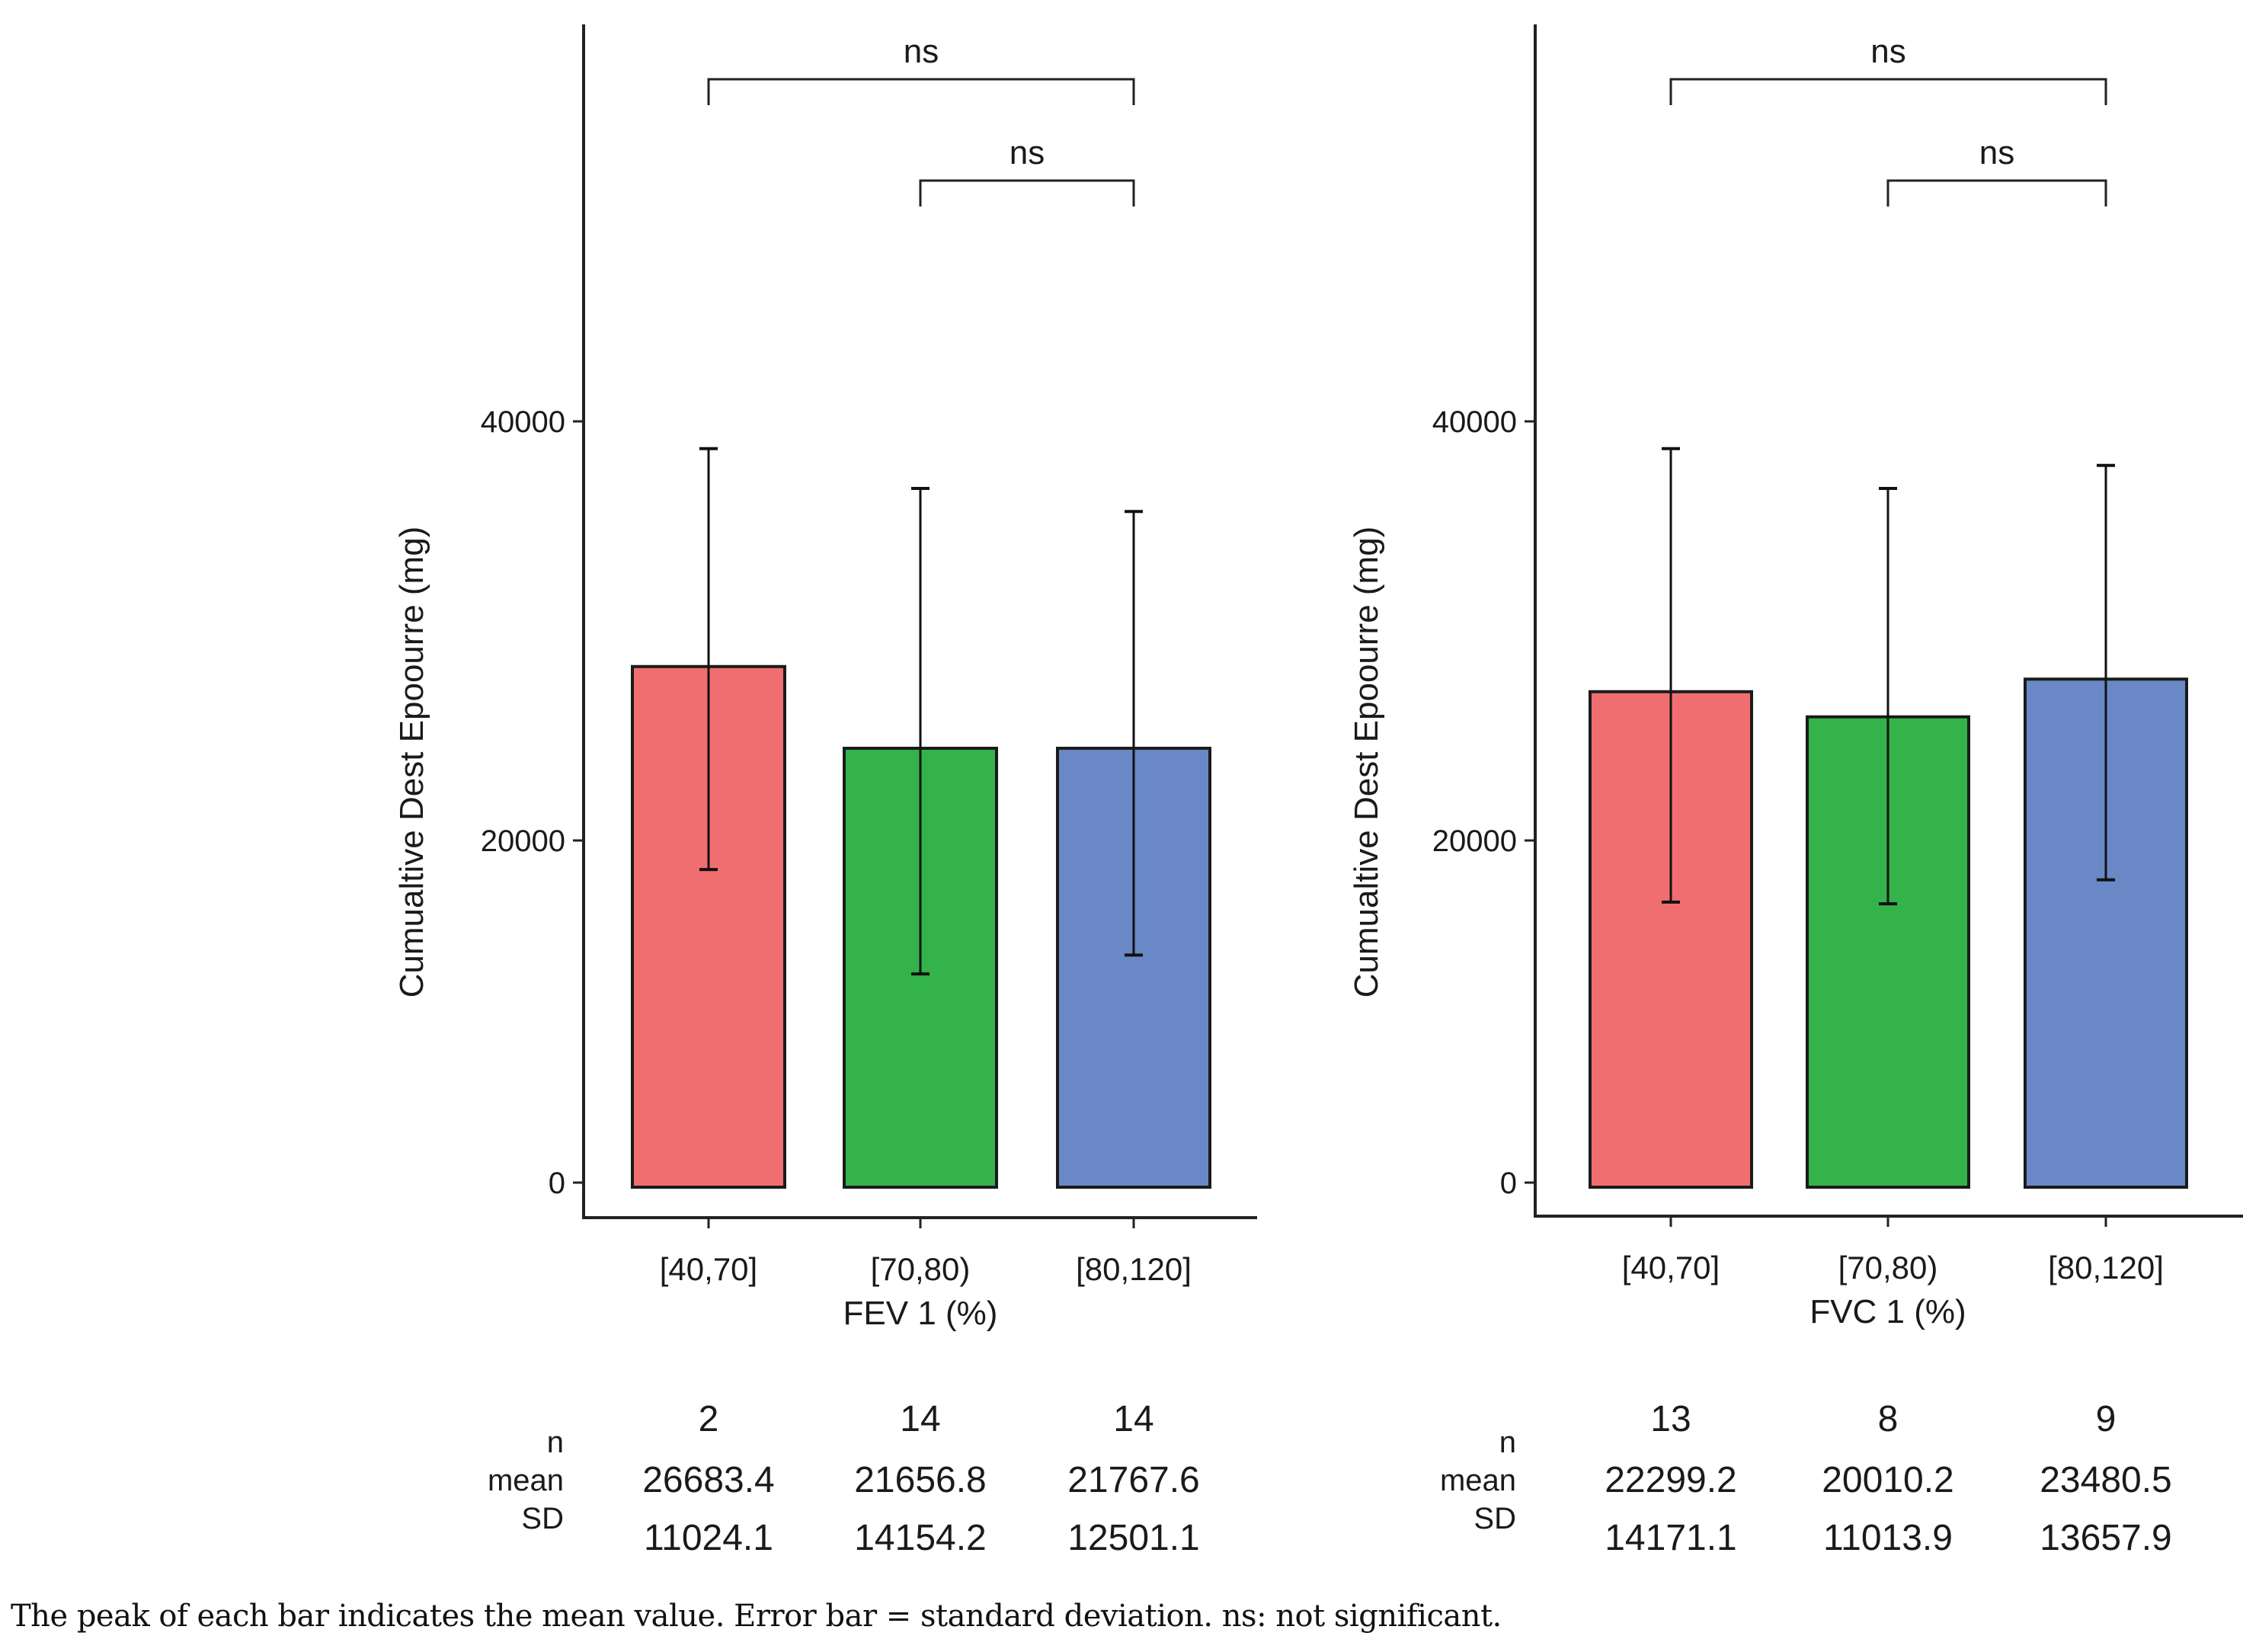 The width and height of the screenshot is (2243, 1652). Describe the element at coordinates (708, 1538) in the screenshot. I see `stat-sd: 11024.1` at that location.